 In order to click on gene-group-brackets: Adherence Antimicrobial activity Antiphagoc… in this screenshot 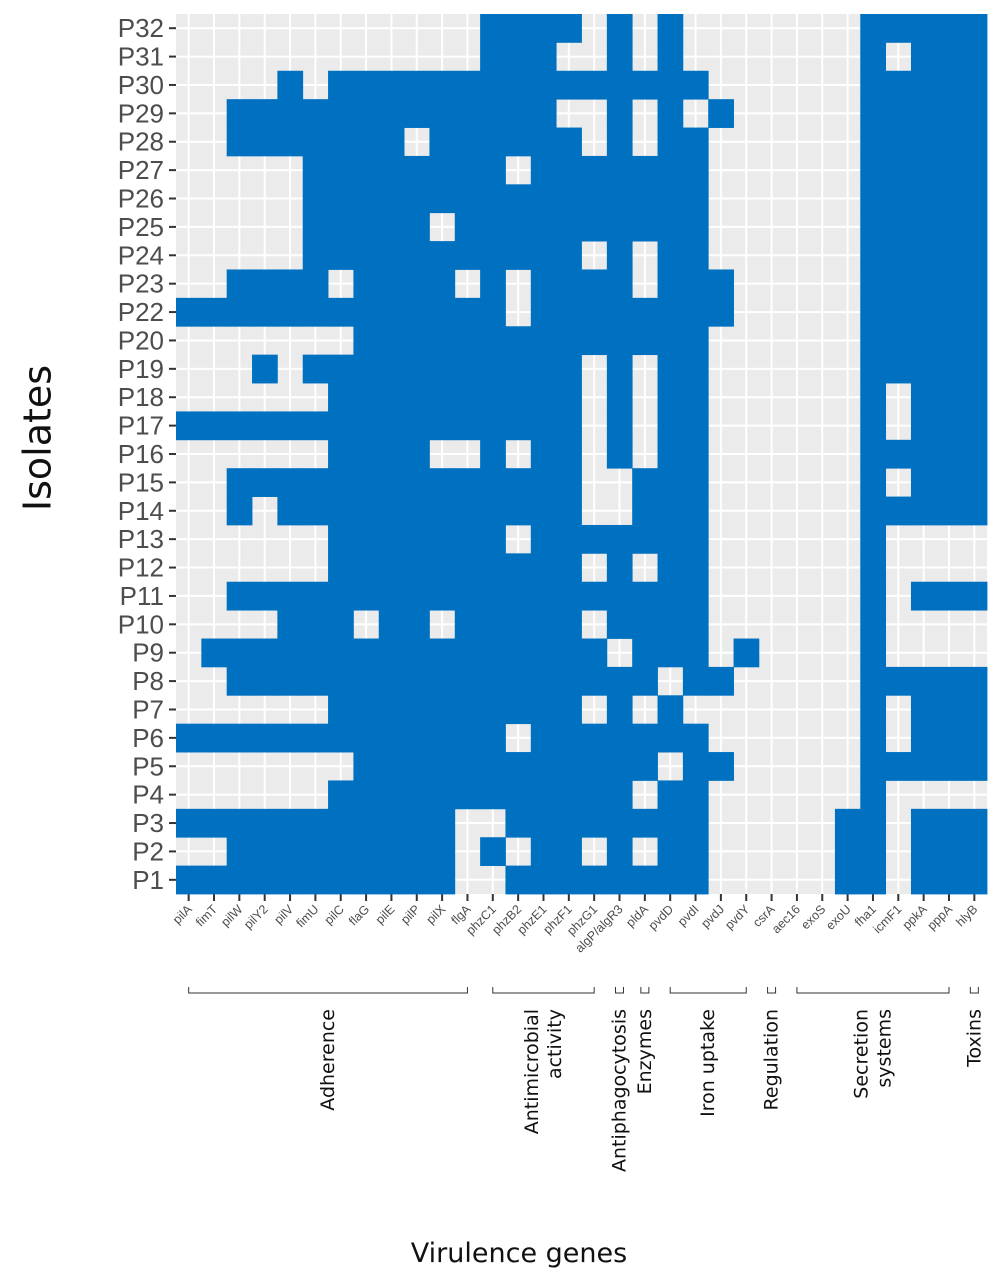, I will do `click(586, 1079)`.